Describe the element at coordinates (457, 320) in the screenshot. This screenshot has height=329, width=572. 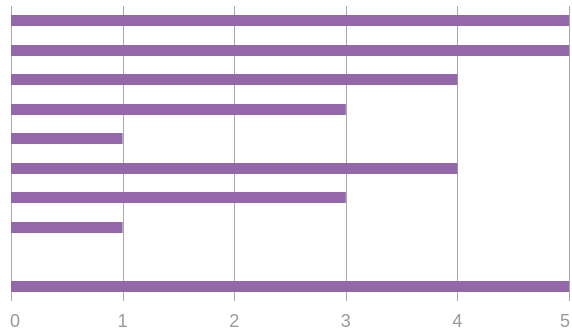
I see `x-tick-label-4: 4` at that location.